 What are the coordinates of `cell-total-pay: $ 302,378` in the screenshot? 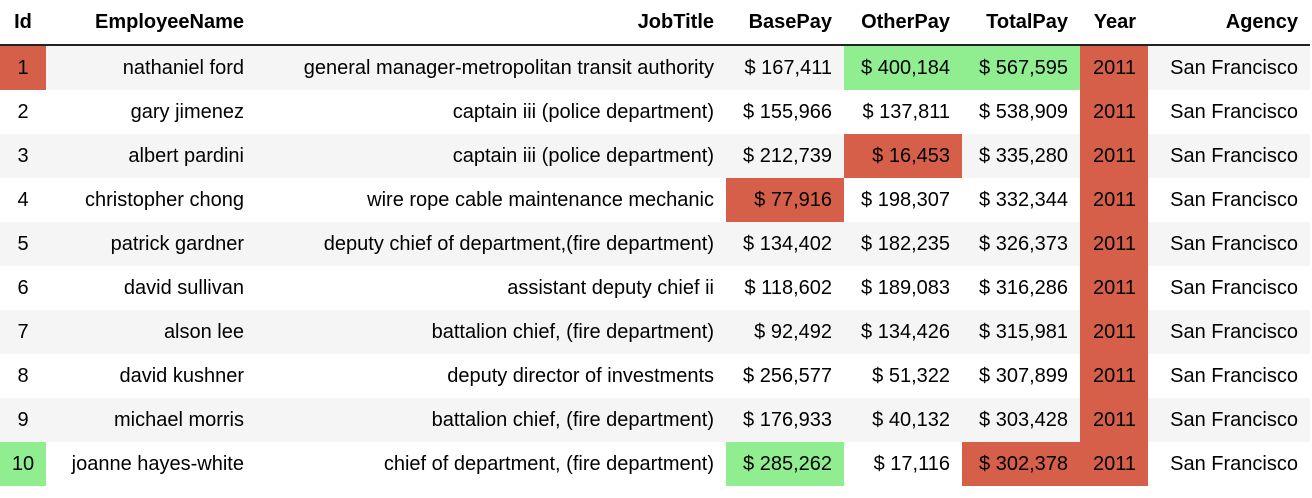 It's located at (1021, 464).